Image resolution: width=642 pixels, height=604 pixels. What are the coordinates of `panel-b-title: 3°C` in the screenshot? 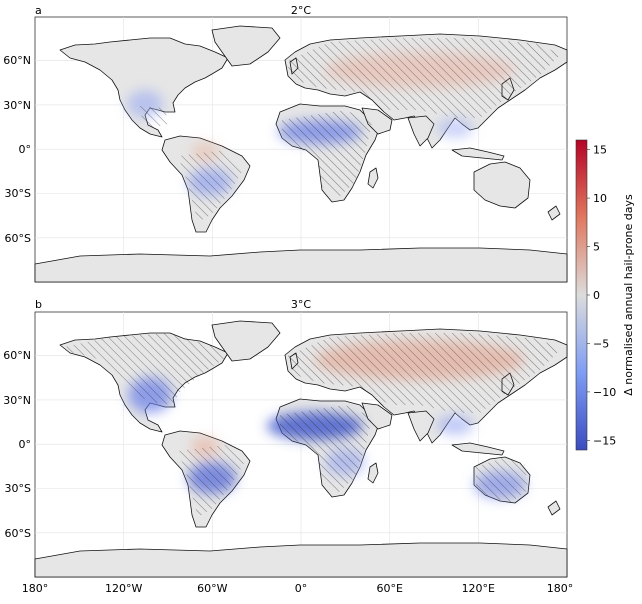 It's located at (301, 304).